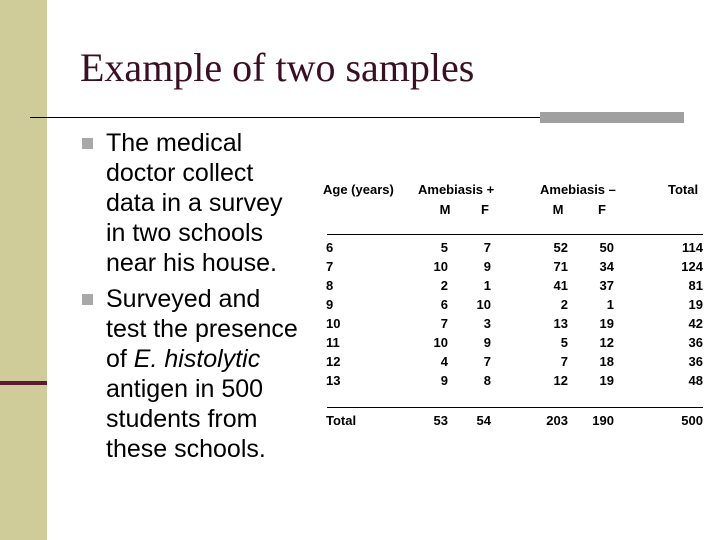 The image size is (720, 540). What do you see at coordinates (692, 247) in the screenshot?
I see `total-cell: 114` at bounding box center [692, 247].